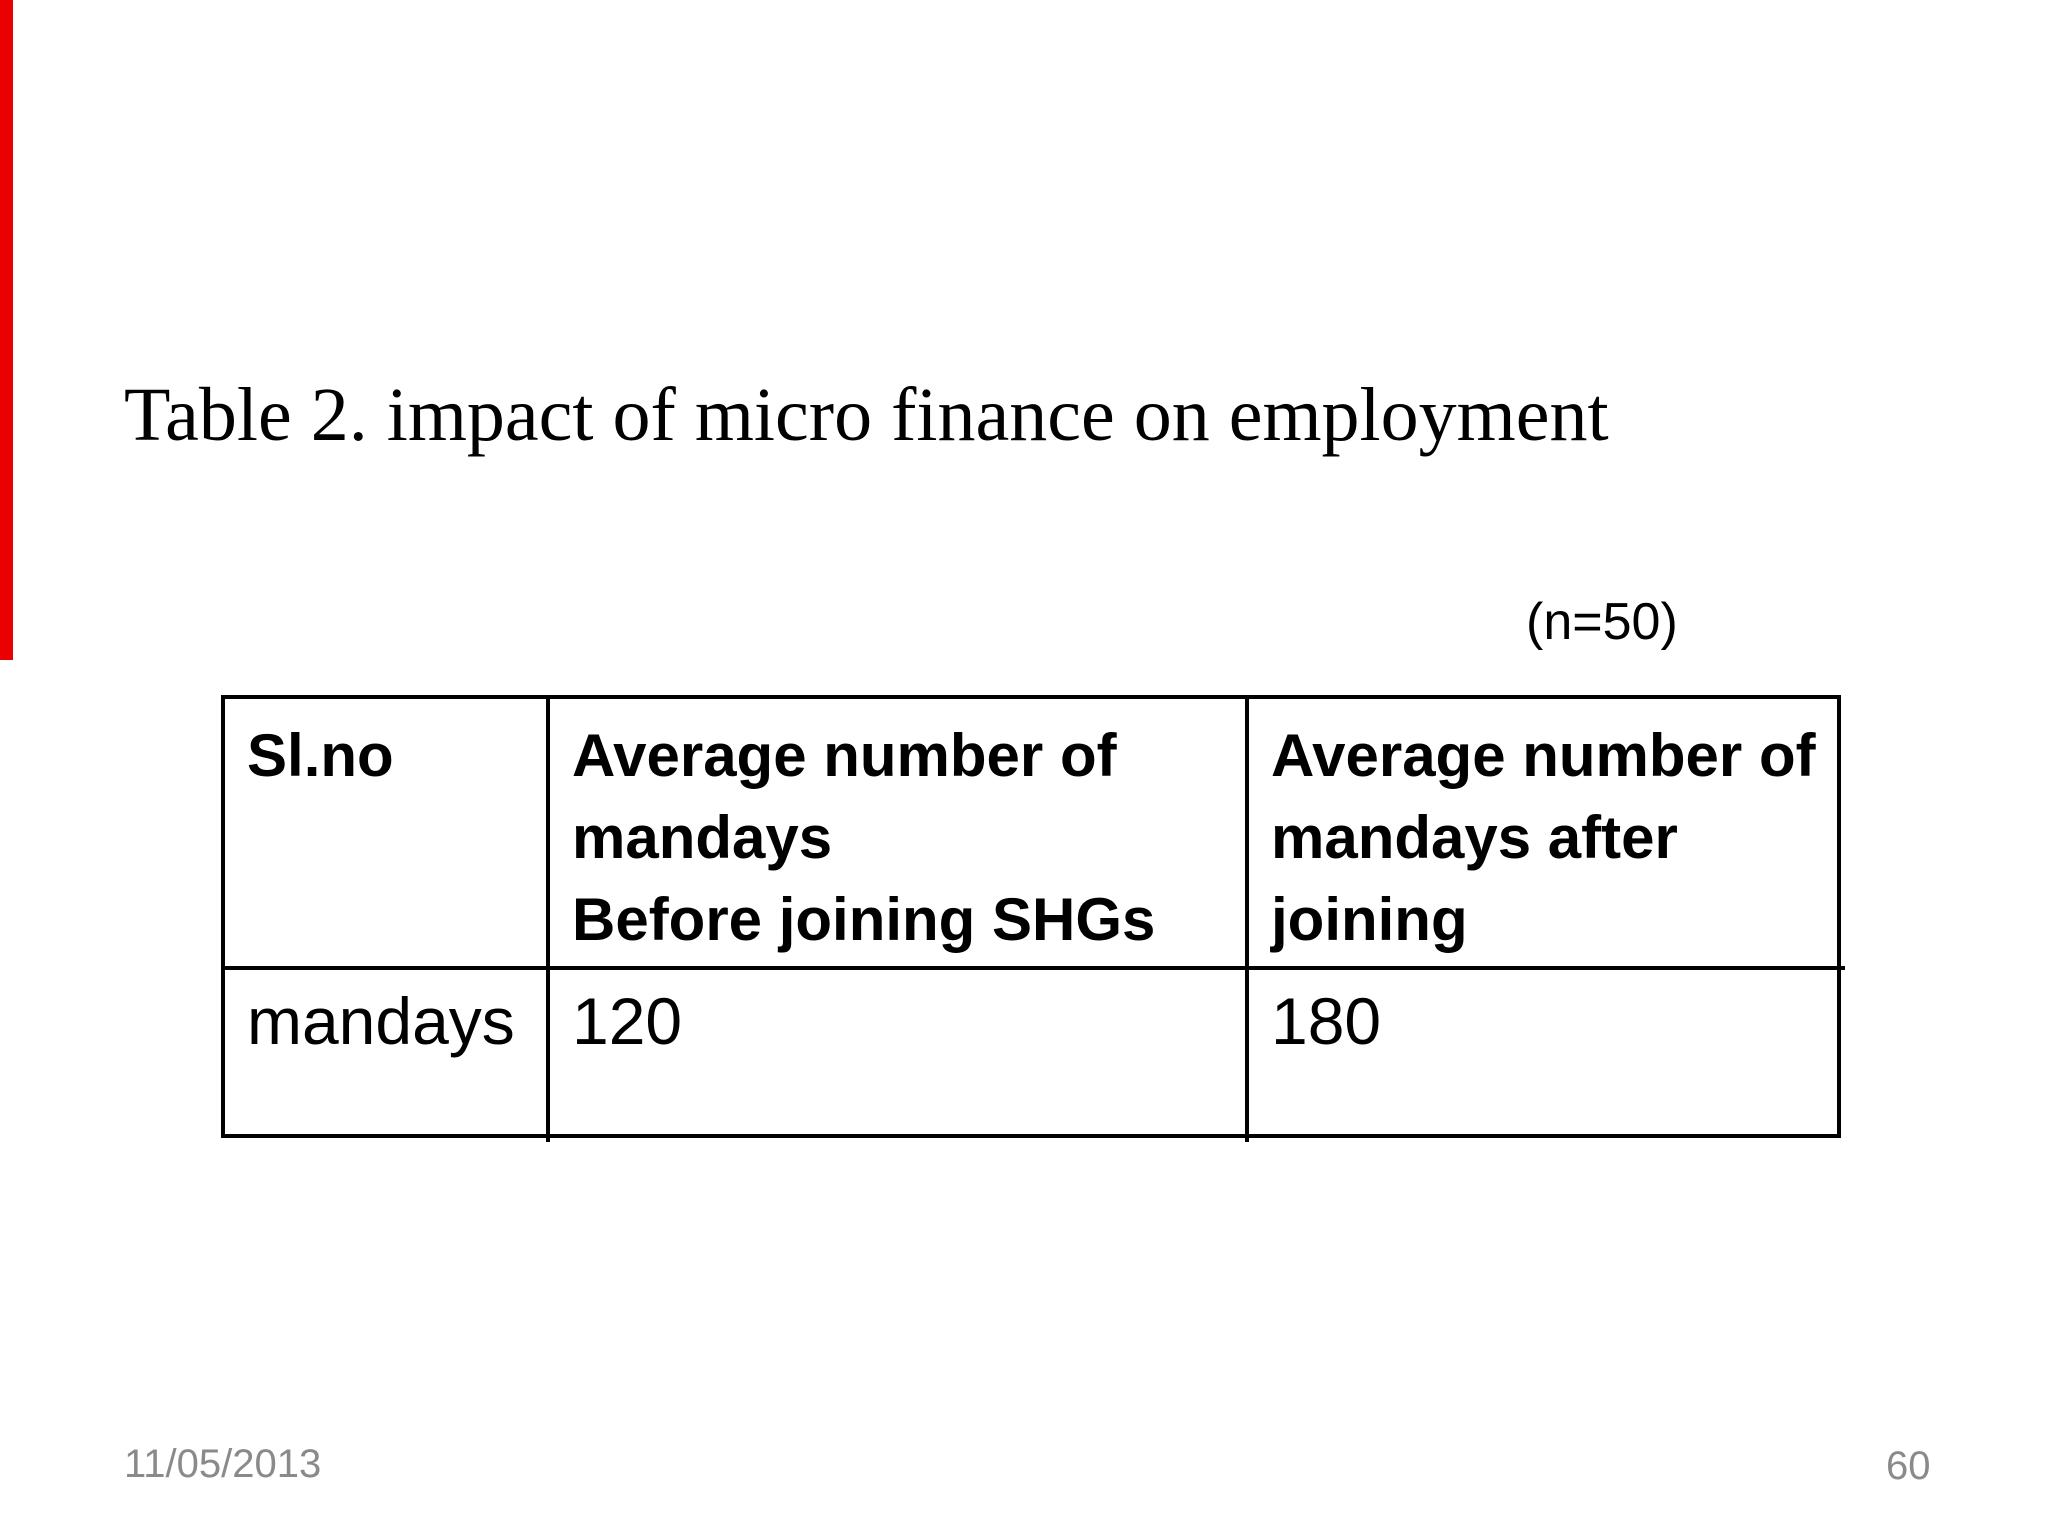 The image size is (2048, 1536). What do you see at coordinates (387, 834) in the screenshot?
I see `table-header-slno: Sl.no` at bounding box center [387, 834].